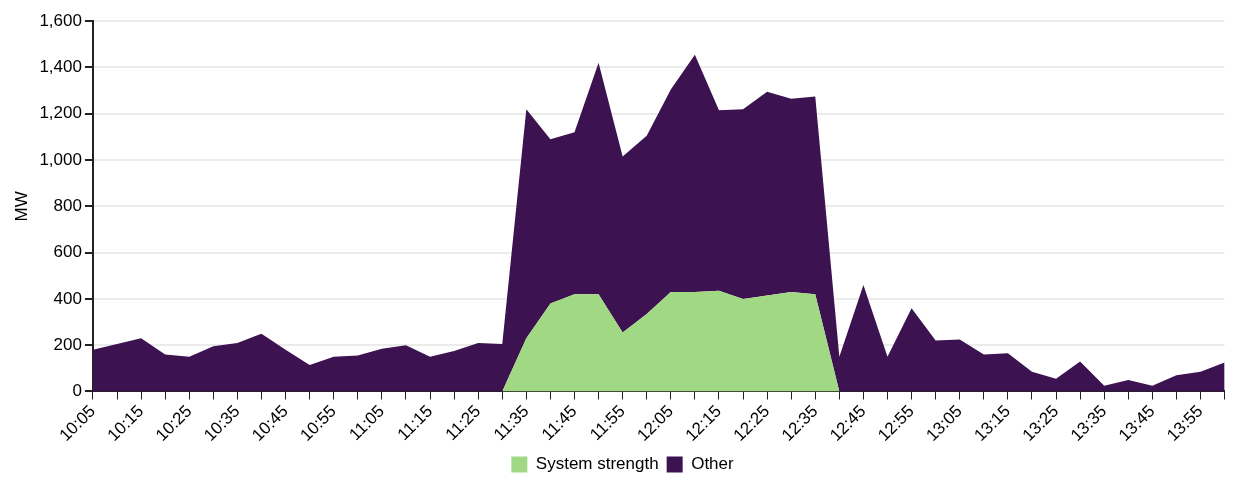 The height and width of the screenshot is (491, 1249). What do you see at coordinates (67, 206) in the screenshot?
I see `y-tick-label: 800` at bounding box center [67, 206].